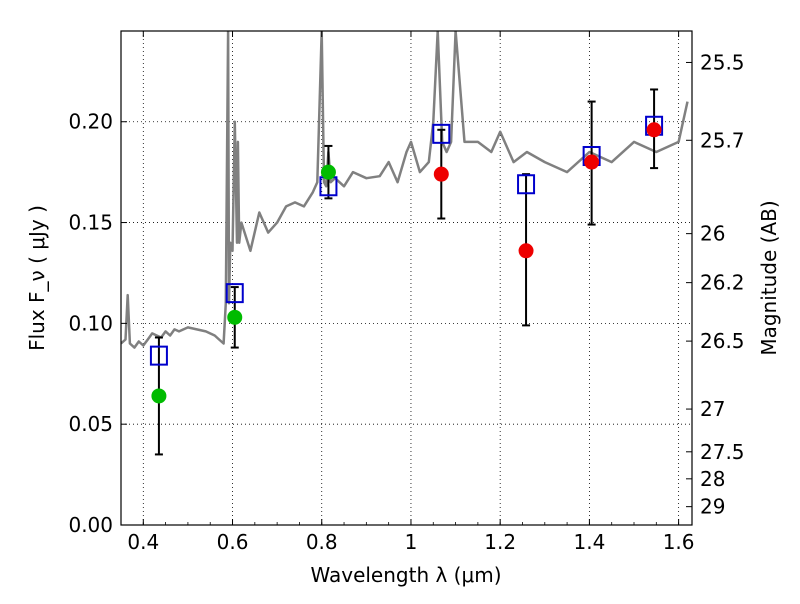  I want to click on x-tick-label: 0.8, so click(322, 542).